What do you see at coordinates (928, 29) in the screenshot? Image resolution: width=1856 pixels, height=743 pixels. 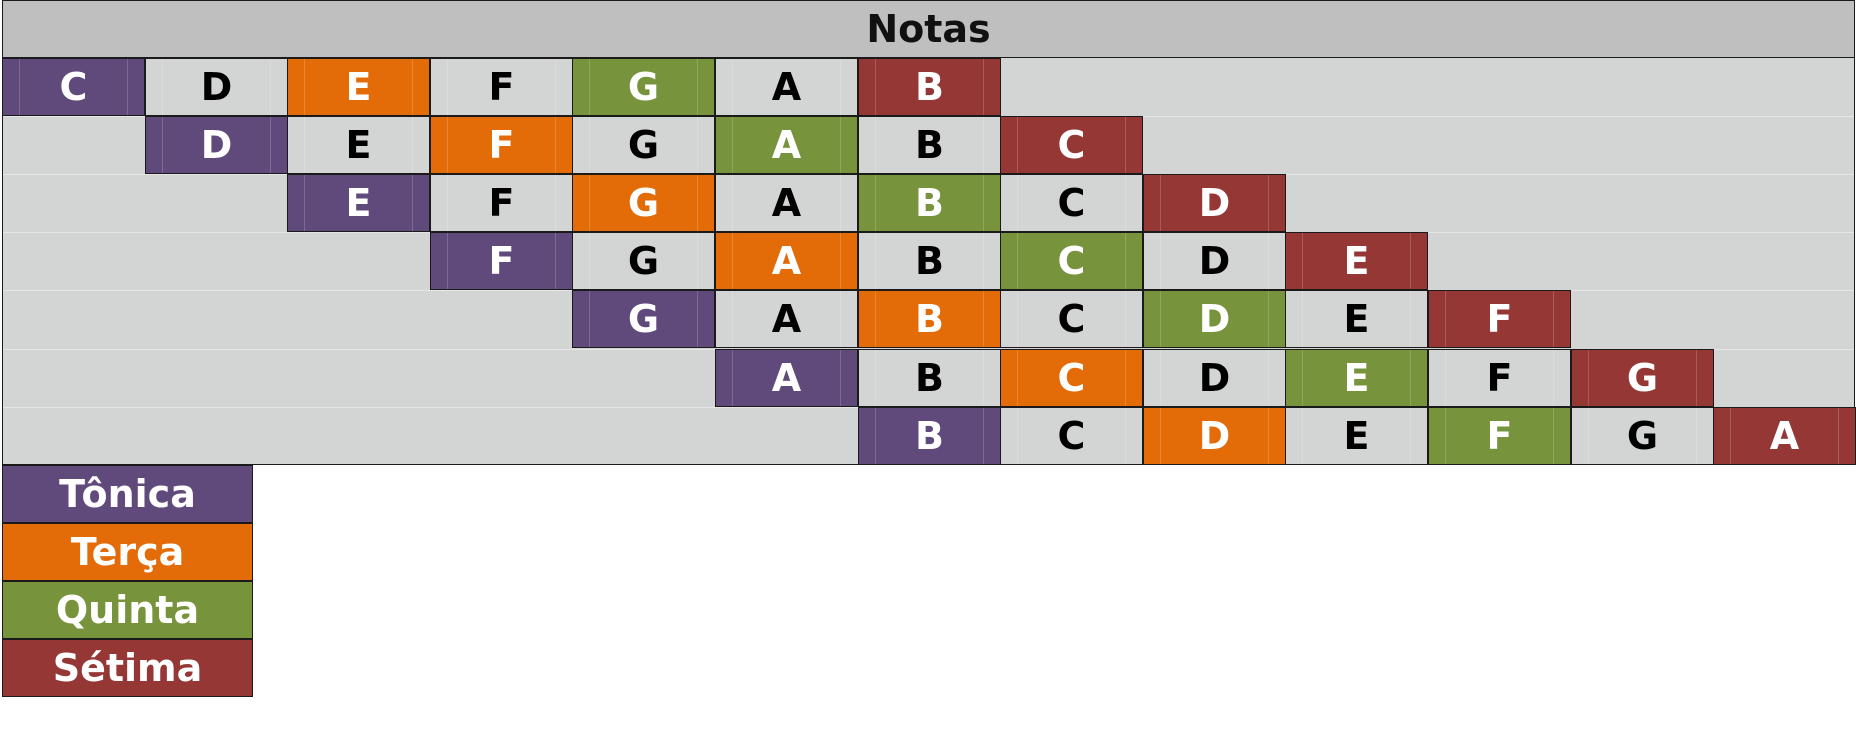 I see `header-notas: Notas` at bounding box center [928, 29].